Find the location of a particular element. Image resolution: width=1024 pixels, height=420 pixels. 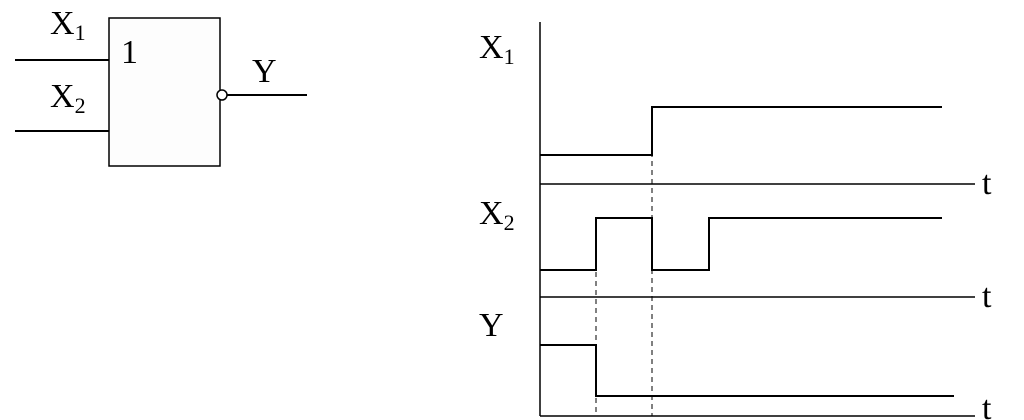

signal-label: X2 is located at coordinates (497, 215).